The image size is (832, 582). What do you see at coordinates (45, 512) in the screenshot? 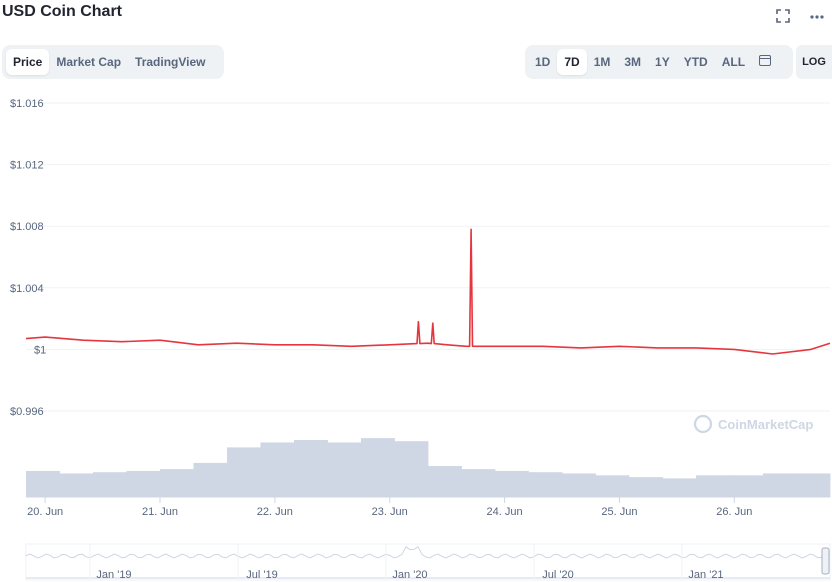
I see `x-tick-label: 20. Jun` at bounding box center [45, 512].